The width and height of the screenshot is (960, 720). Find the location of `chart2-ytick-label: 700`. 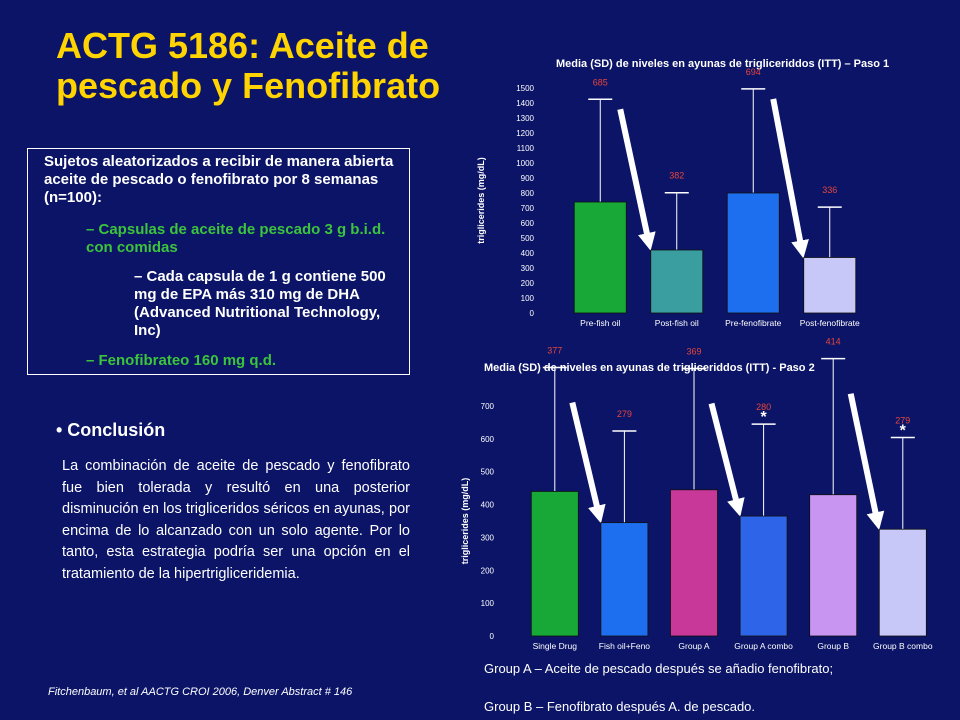

chart2-ytick-label: 700 is located at coordinates (488, 406).